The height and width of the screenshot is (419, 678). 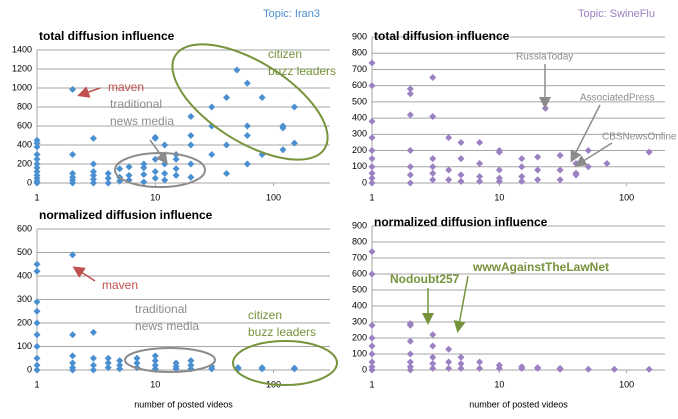 What do you see at coordinates (425, 279) in the screenshot?
I see `annotation: Nodoubt257` at bounding box center [425, 279].